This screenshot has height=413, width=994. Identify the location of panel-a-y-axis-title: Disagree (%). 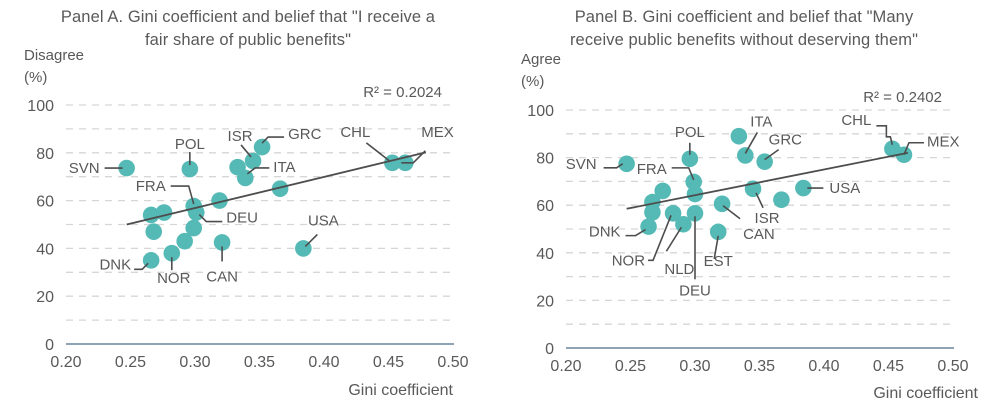
(54, 67).